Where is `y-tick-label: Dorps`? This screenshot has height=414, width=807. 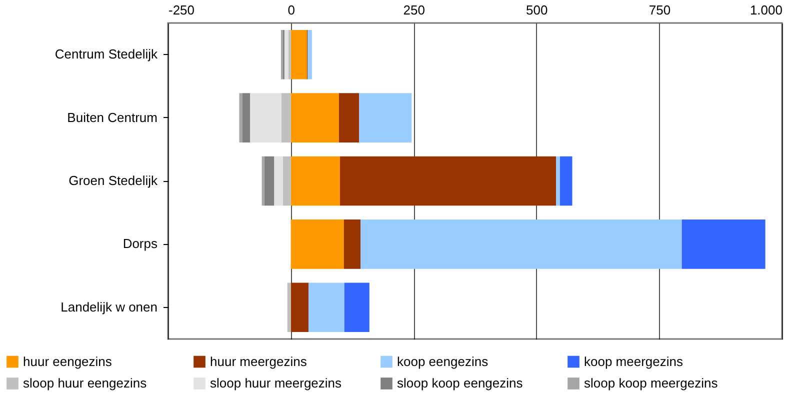 y-tick-label: Dorps is located at coordinates (140, 244).